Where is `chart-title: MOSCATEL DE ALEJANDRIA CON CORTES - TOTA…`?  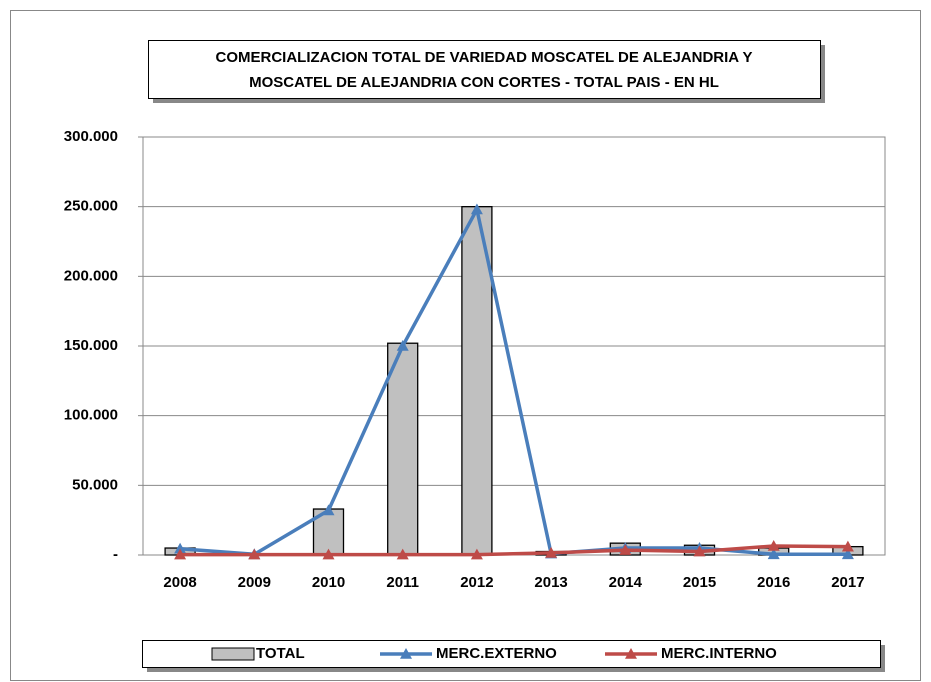 chart-title: MOSCATEL DE ALEJANDRIA CON CORTES - TOTA… is located at coordinates (484, 82).